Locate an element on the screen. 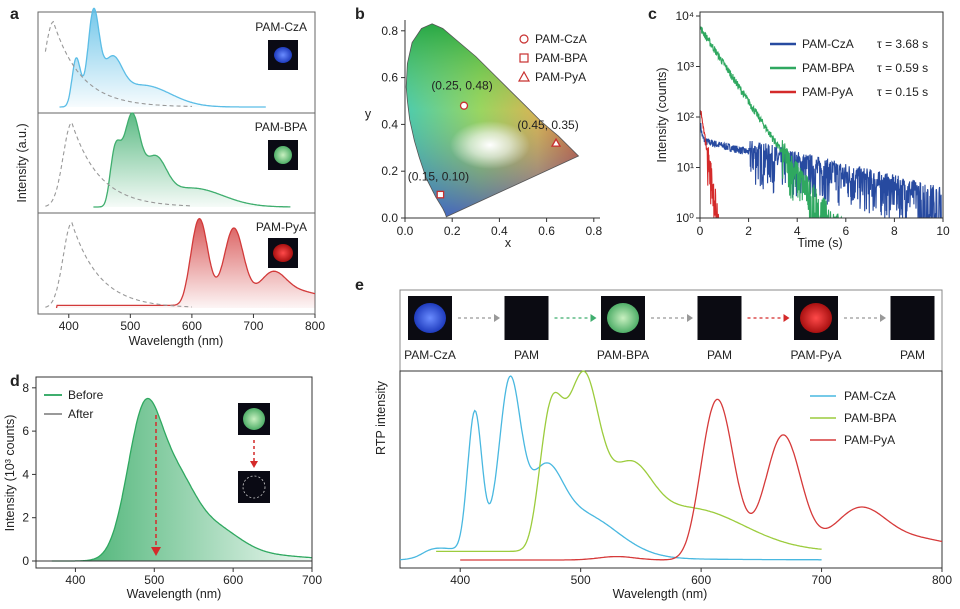 The image size is (960, 609). panel-c-legend-tau: τ = 0.59 s is located at coordinates (902, 68).